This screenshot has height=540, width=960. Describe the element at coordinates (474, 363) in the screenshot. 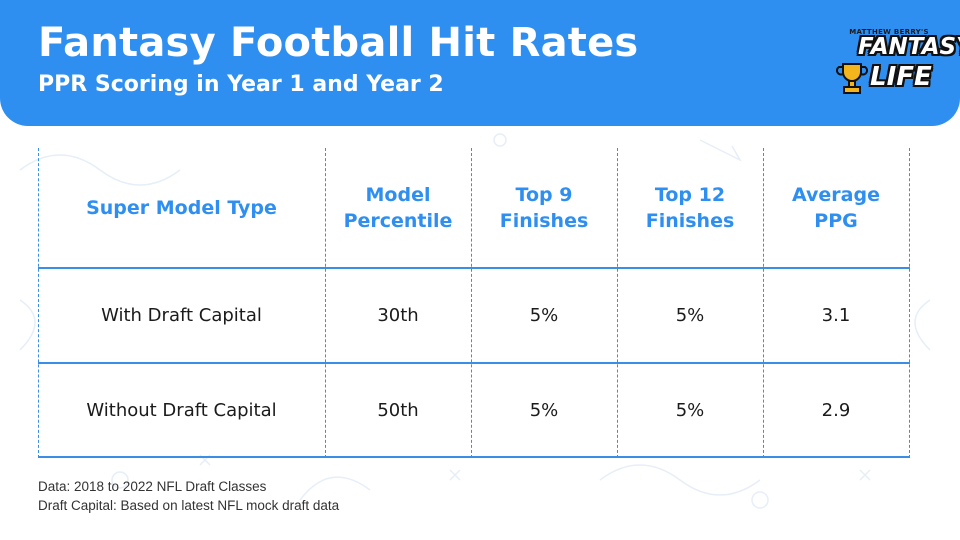

I see `row-divider` at that location.